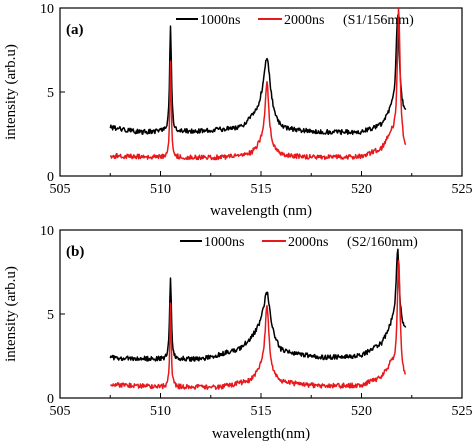  What do you see at coordinates (462, 189) in the screenshot?
I see `x-tick-label-a-525: 525` at bounding box center [462, 189].